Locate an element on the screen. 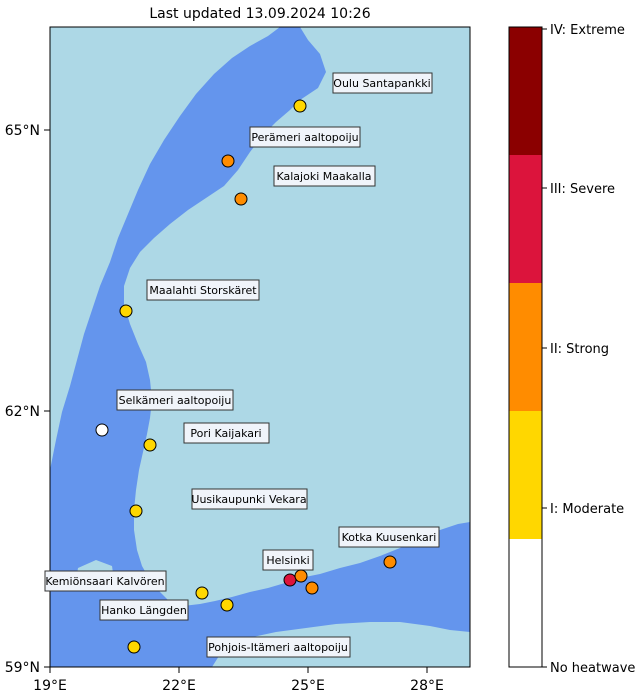 Image resolution: width=643 pixels, height=698 pixels. label-maalahti-storskaret: Maalahti Storskäret is located at coordinates (203, 290).